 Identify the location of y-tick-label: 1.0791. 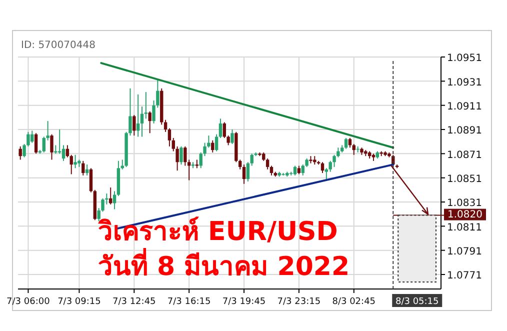
(464, 252).